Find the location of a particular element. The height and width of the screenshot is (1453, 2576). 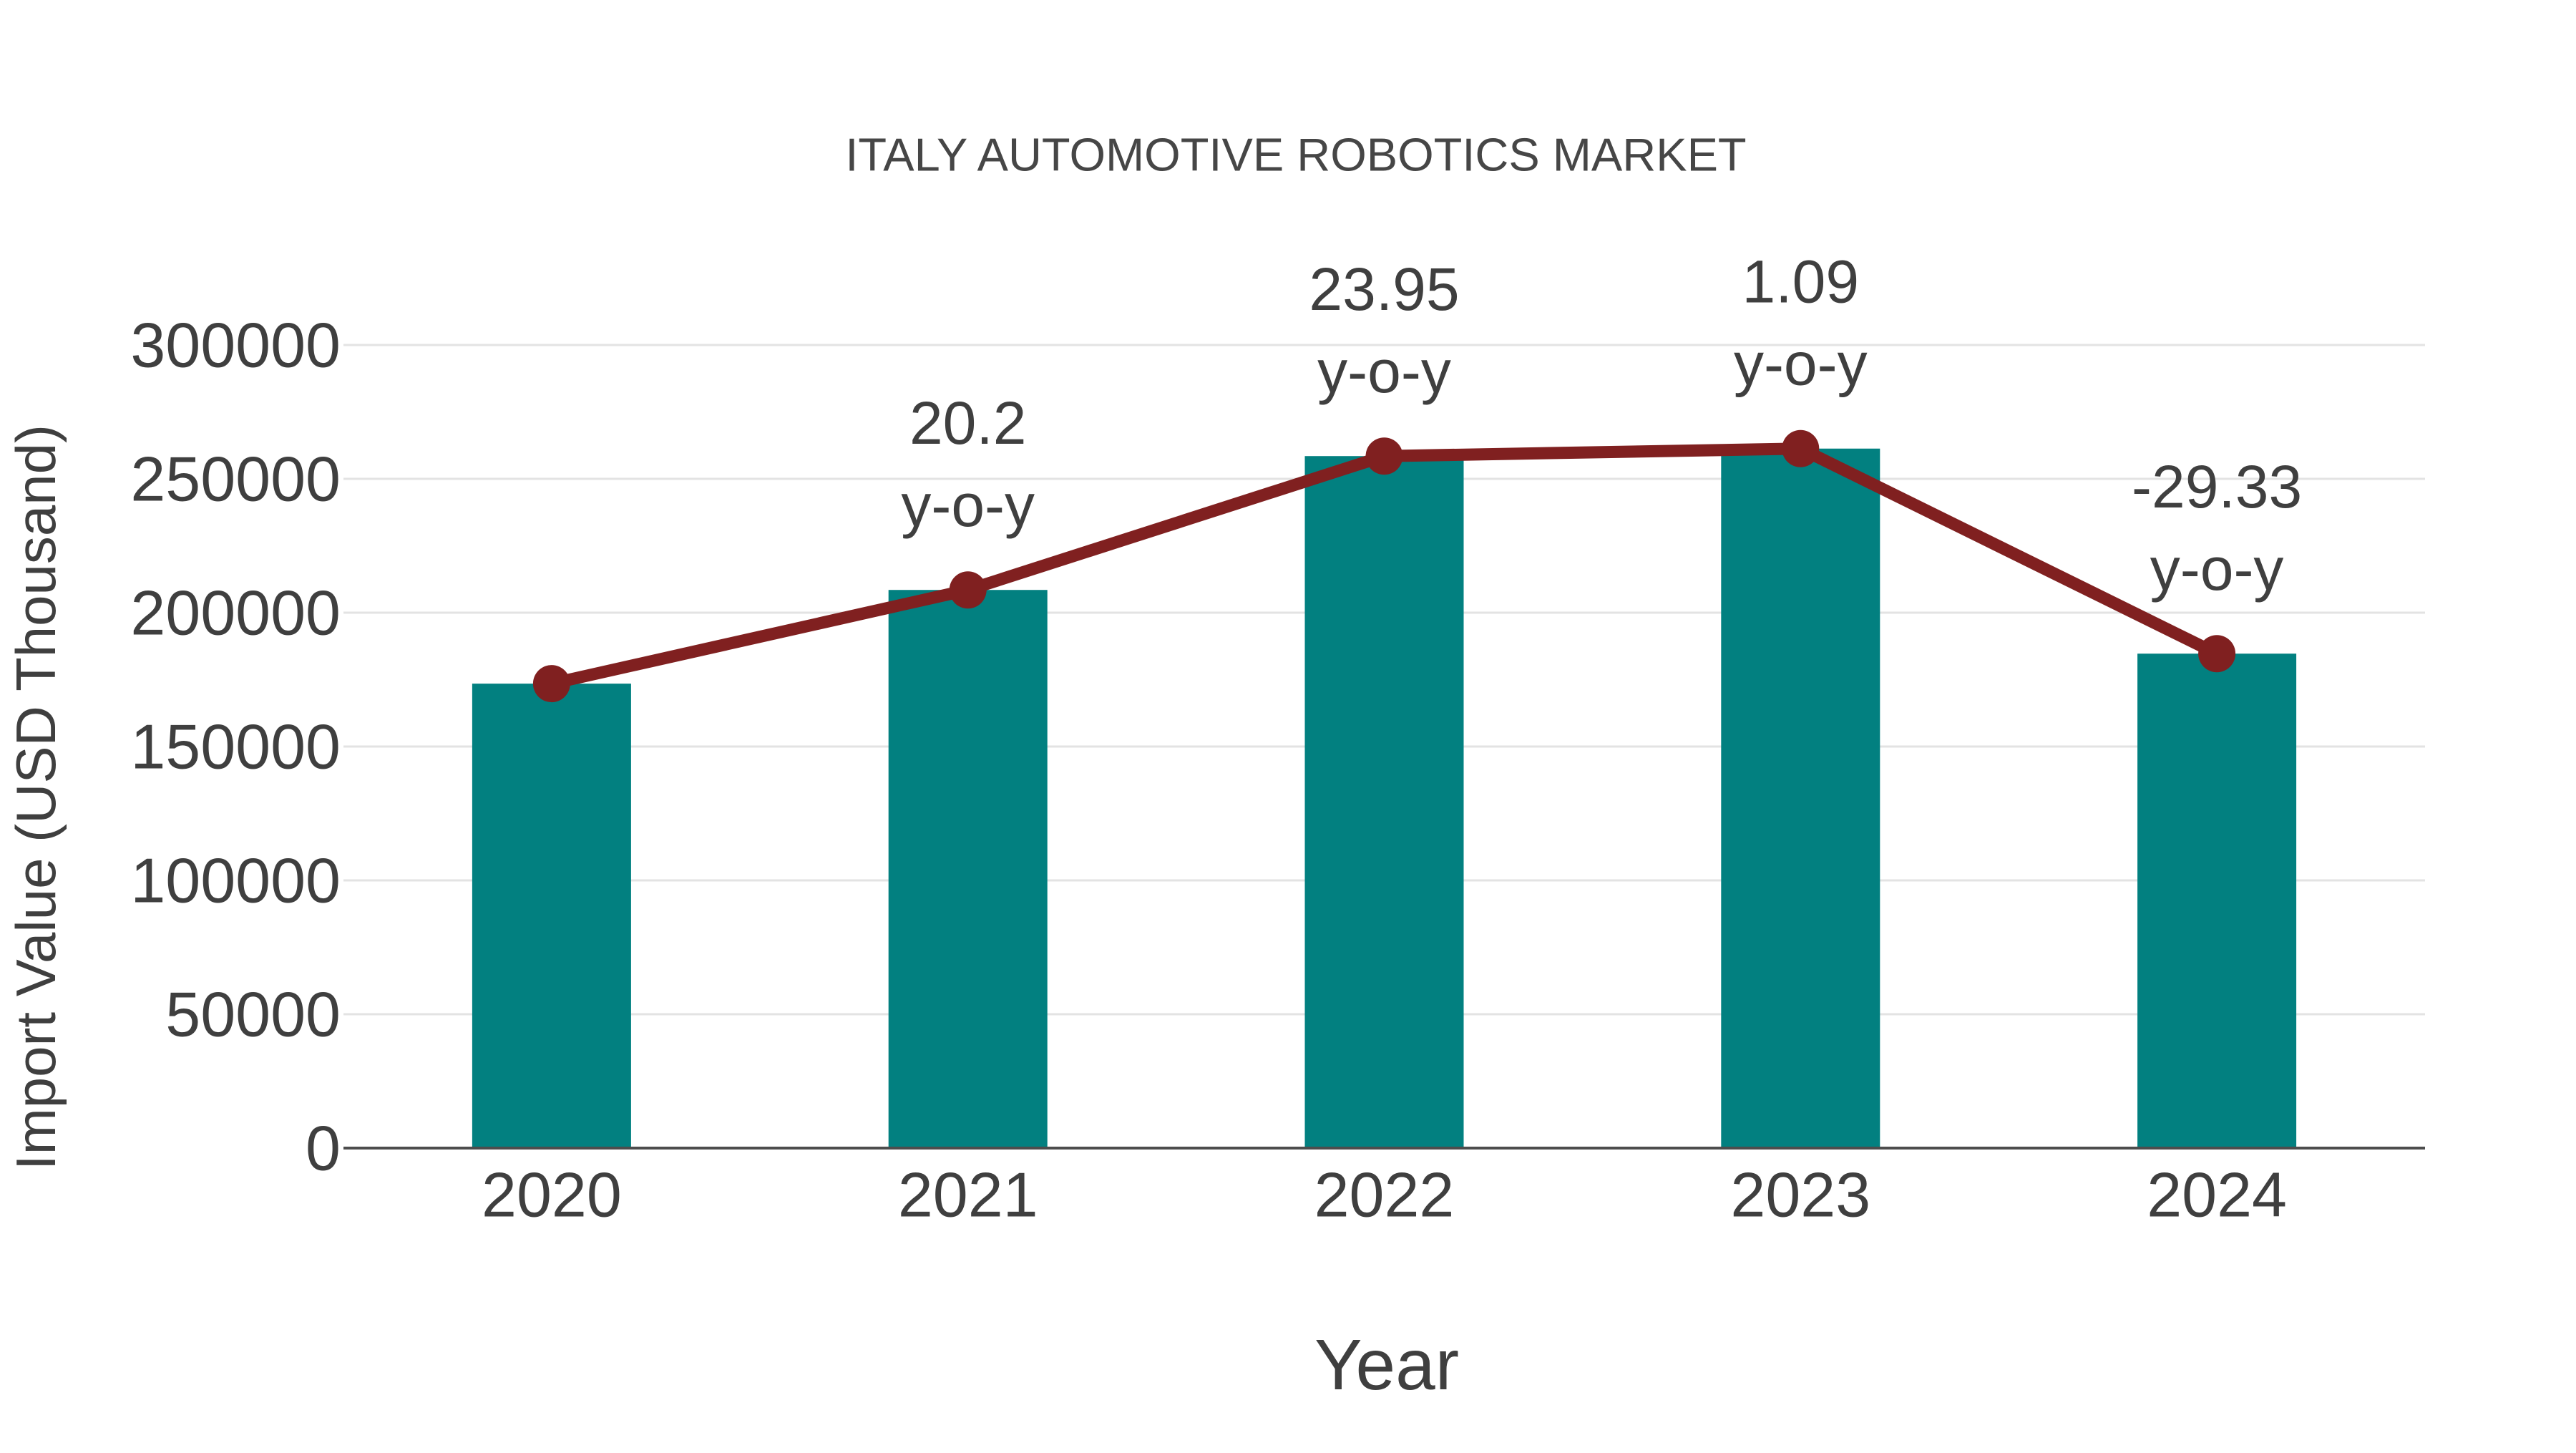

x-tick-label-2022: 2022 is located at coordinates (1384, 1195).